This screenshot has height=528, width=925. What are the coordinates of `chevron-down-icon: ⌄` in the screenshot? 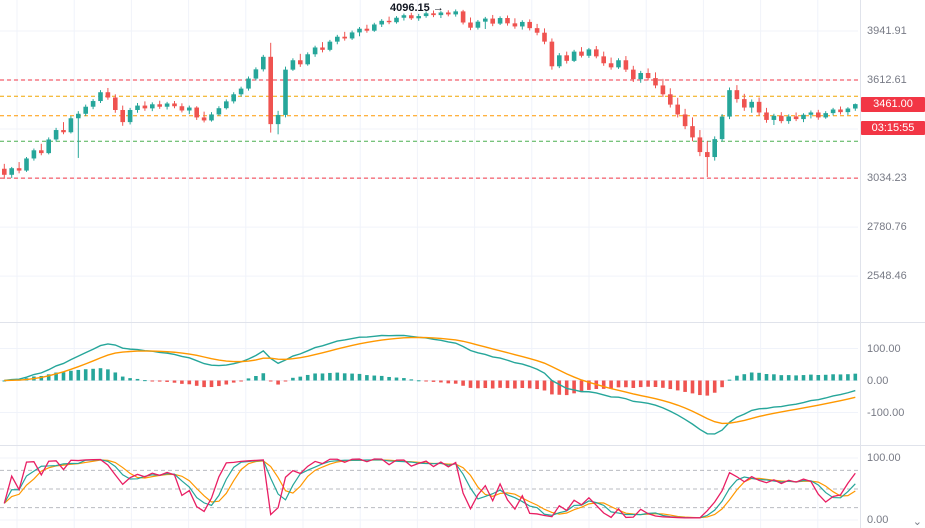 It's located at (917, 522).